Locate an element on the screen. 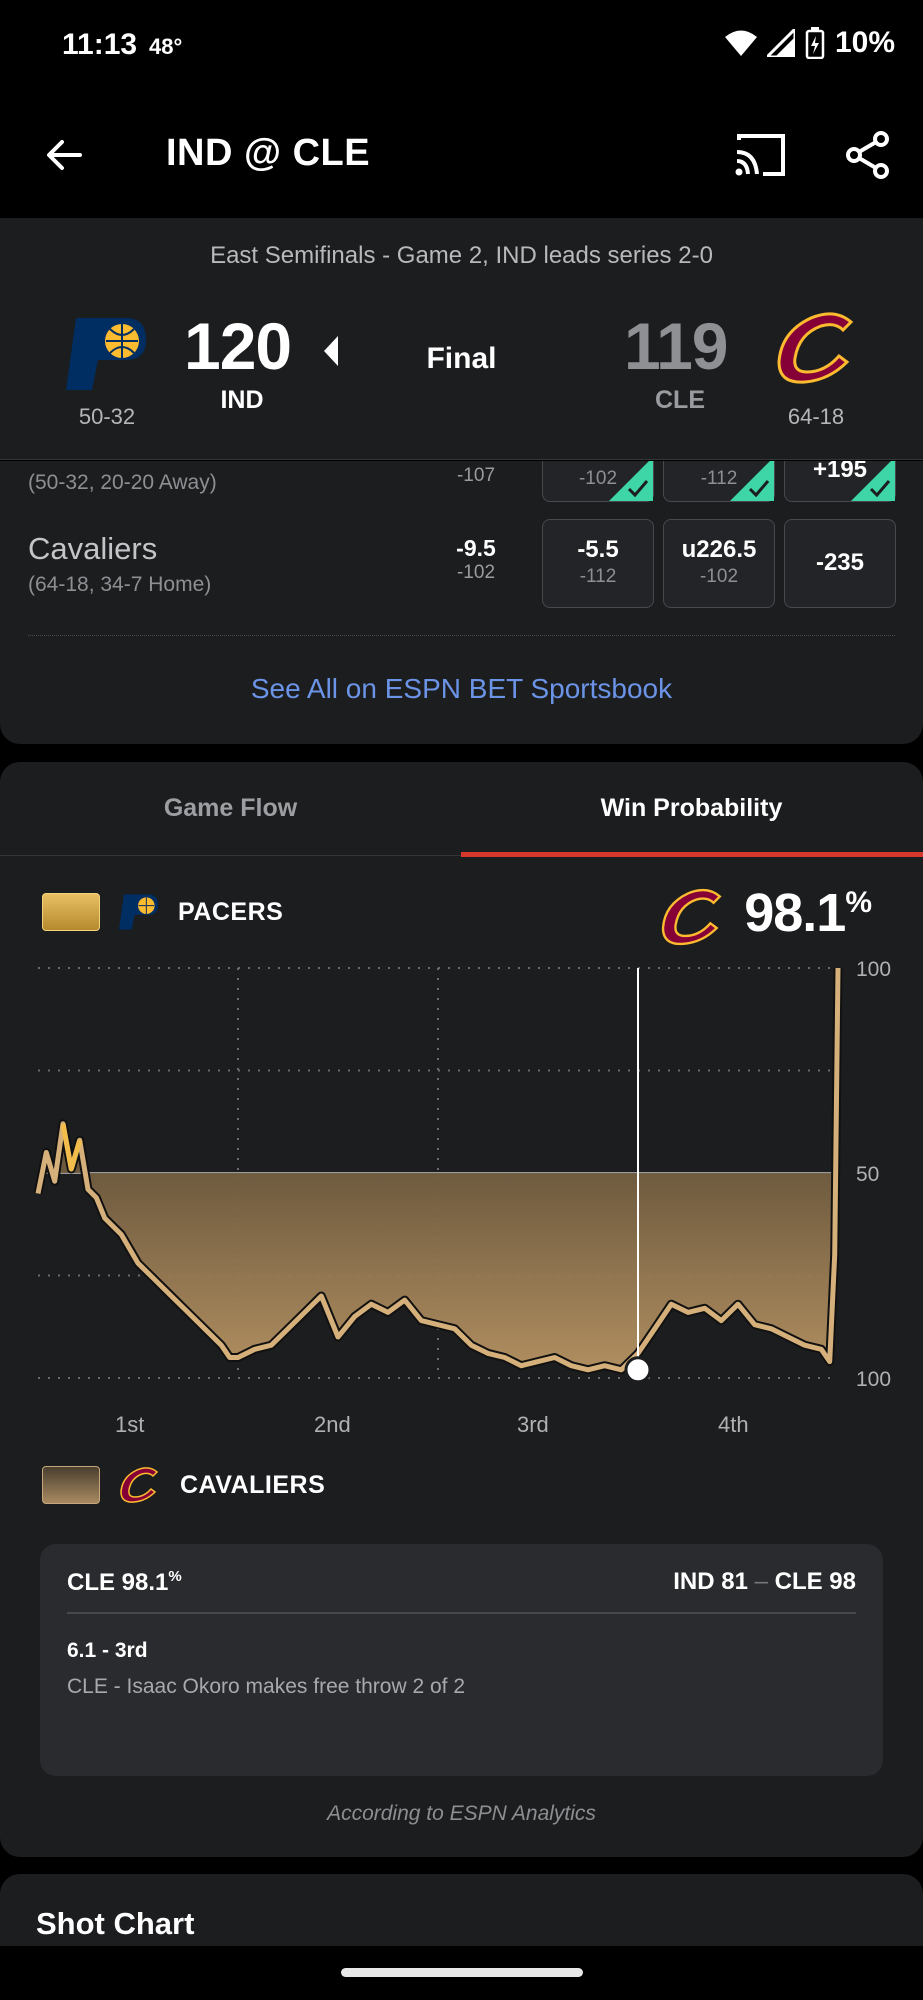  signal-icon is located at coordinates (780, 43).